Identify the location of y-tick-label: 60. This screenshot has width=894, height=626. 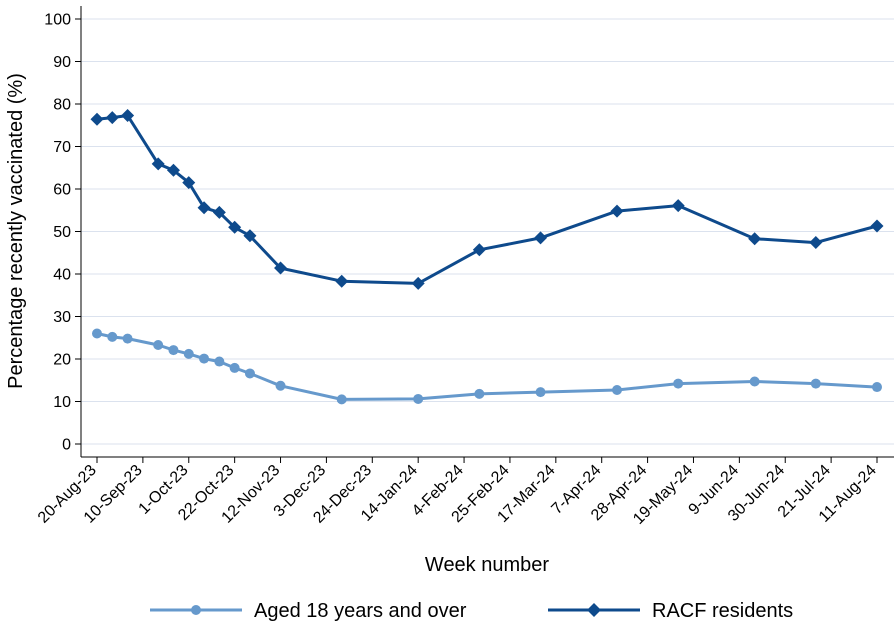
(62, 190).